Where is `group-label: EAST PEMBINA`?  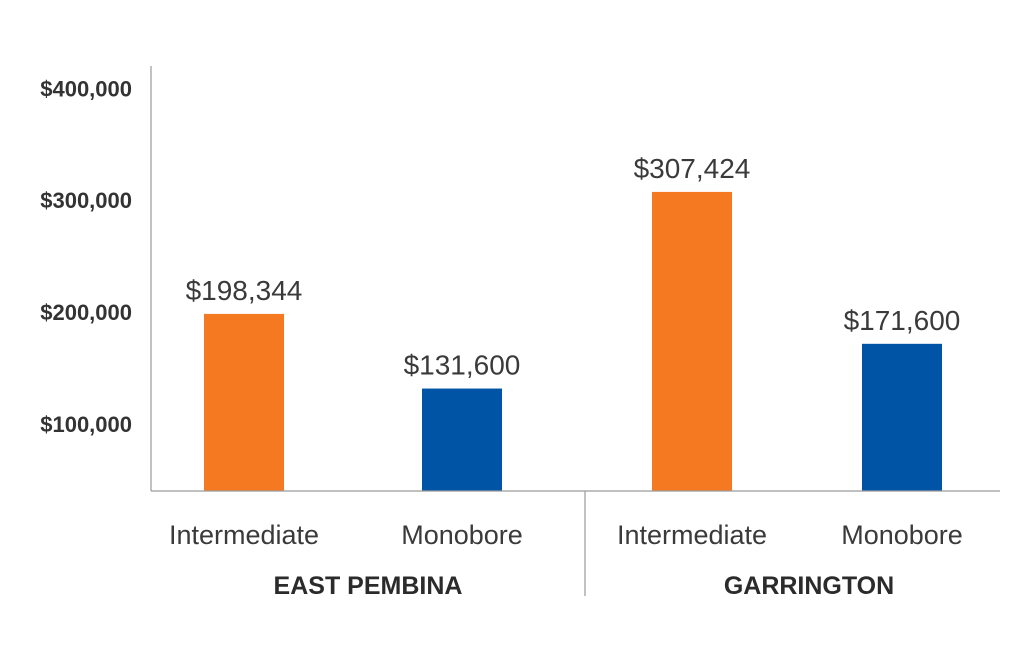
group-label: EAST PEMBINA is located at coordinates (368, 586).